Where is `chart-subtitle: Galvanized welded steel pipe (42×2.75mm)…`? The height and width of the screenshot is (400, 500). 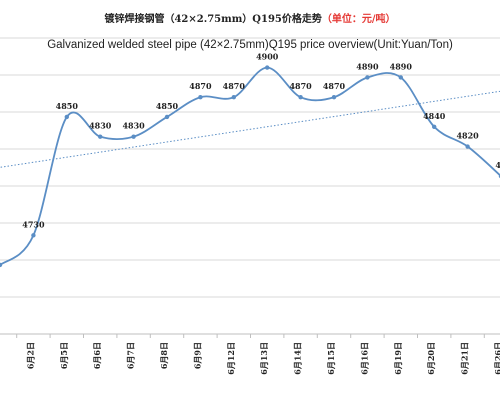
chart-subtitle: Galvanized welded steel pipe (42×2.75mm)… is located at coordinates (250, 45).